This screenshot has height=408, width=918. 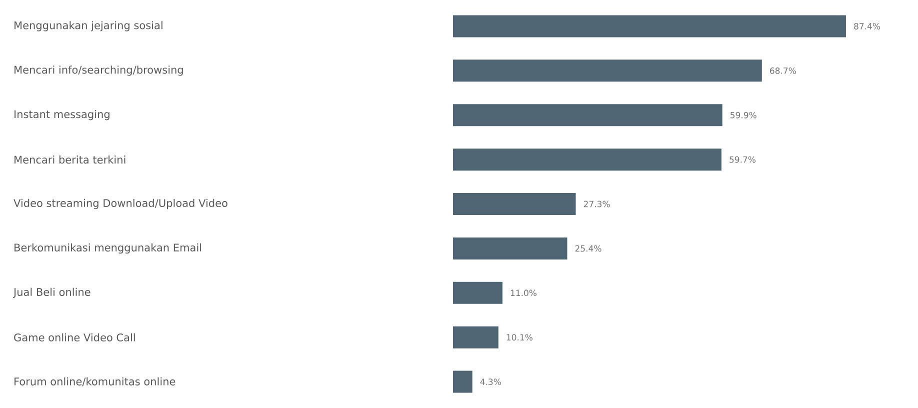 What do you see at coordinates (98, 71) in the screenshot?
I see `y-tick-label: Mencari info/searching/browsing` at bounding box center [98, 71].